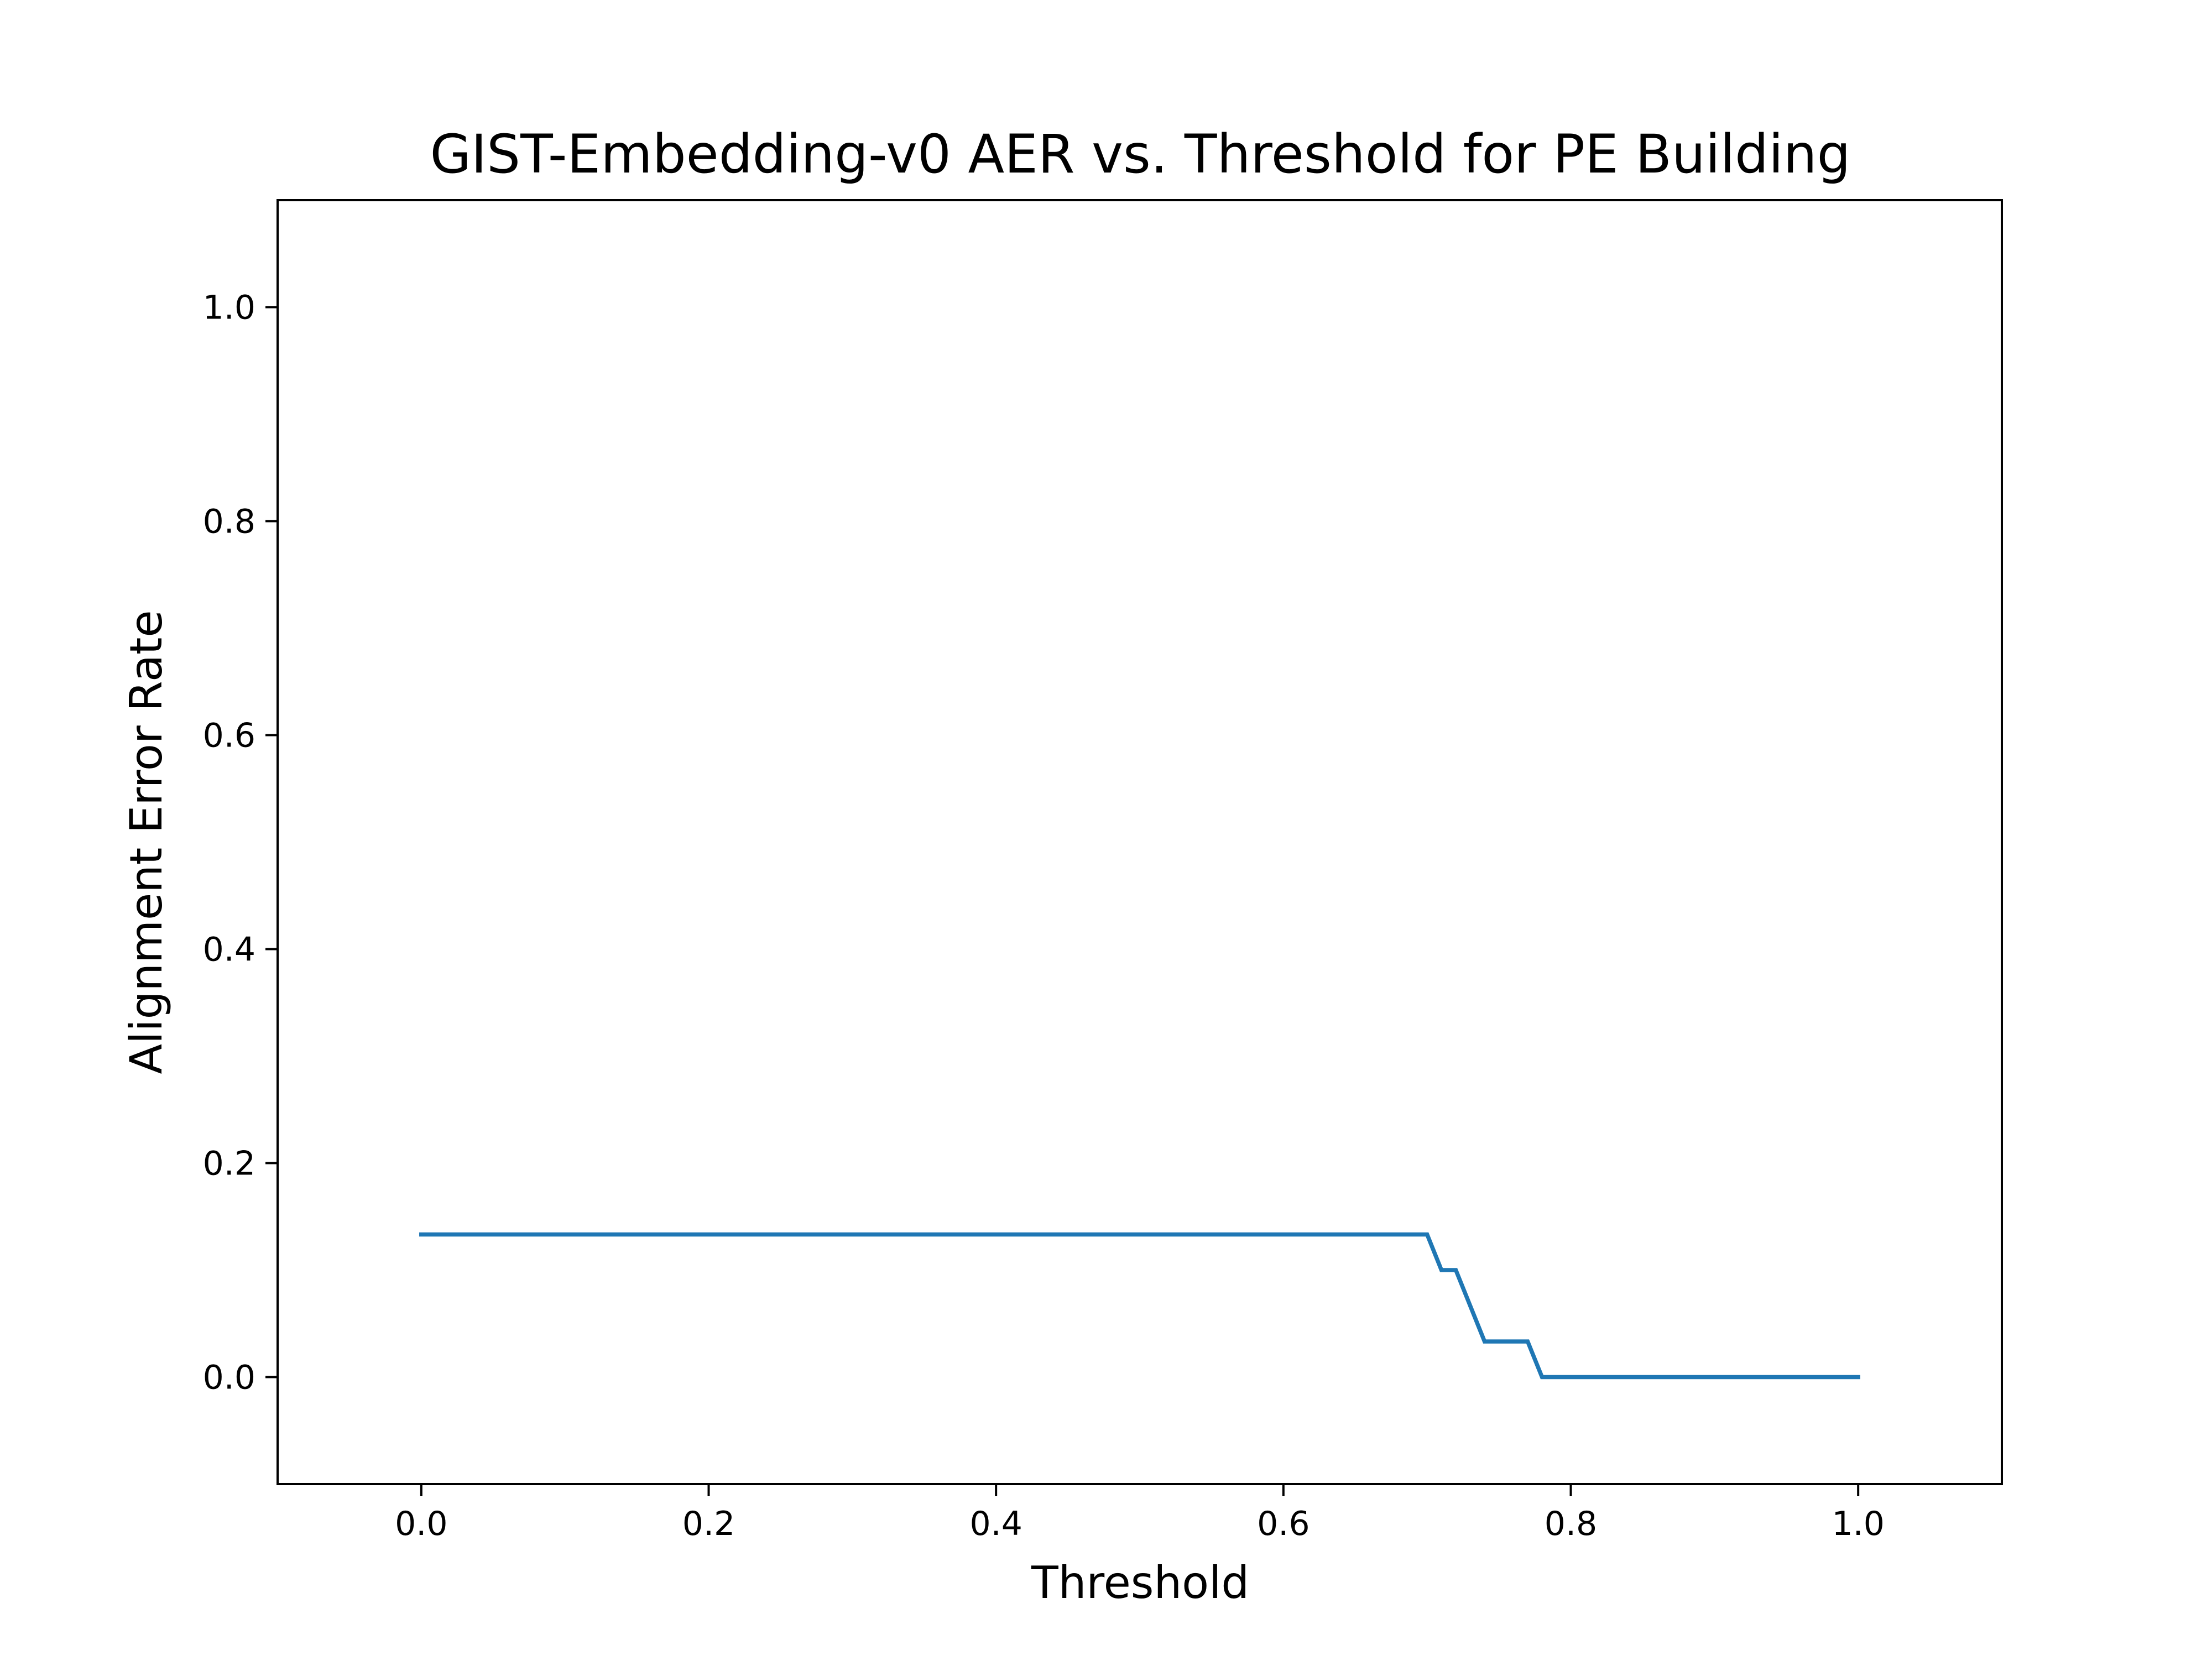  Describe the element at coordinates (1571, 1524) in the screenshot. I see `x-tick-label: 0.8` at that location.